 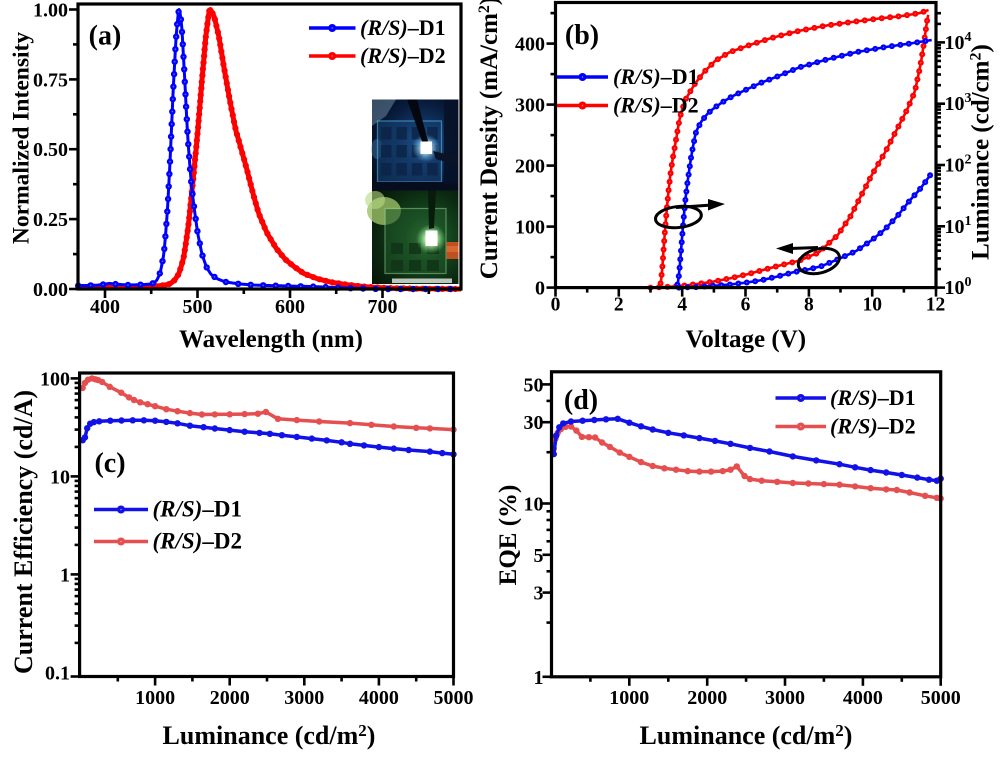 What do you see at coordinates (383, 307) in the screenshot?
I see `svg-text: 700` at bounding box center [383, 307].